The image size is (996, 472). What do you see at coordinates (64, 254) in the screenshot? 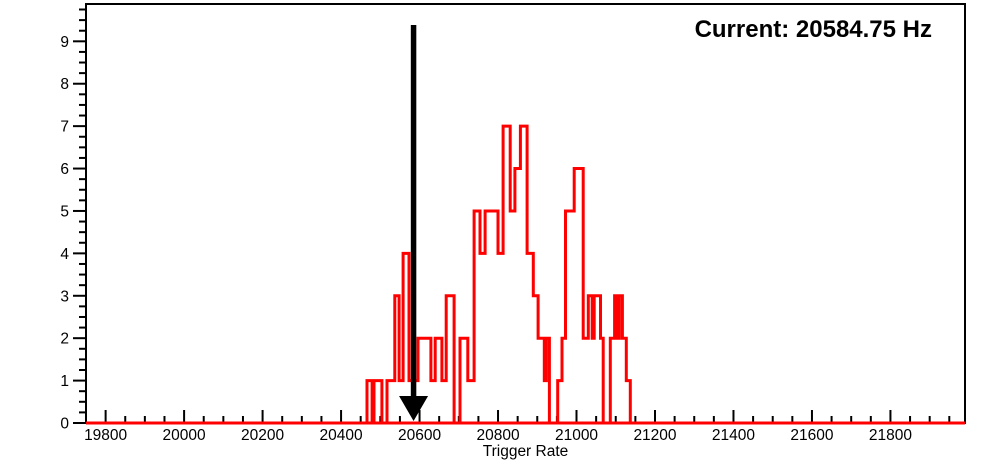
I see `y-tick-label: 4` at bounding box center [64, 254].